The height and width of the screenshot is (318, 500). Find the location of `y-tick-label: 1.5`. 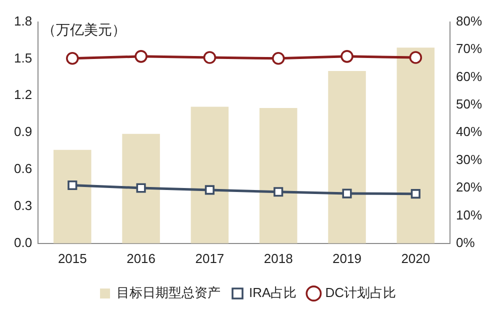

y-tick-label: 1.5 is located at coordinates (23, 58).